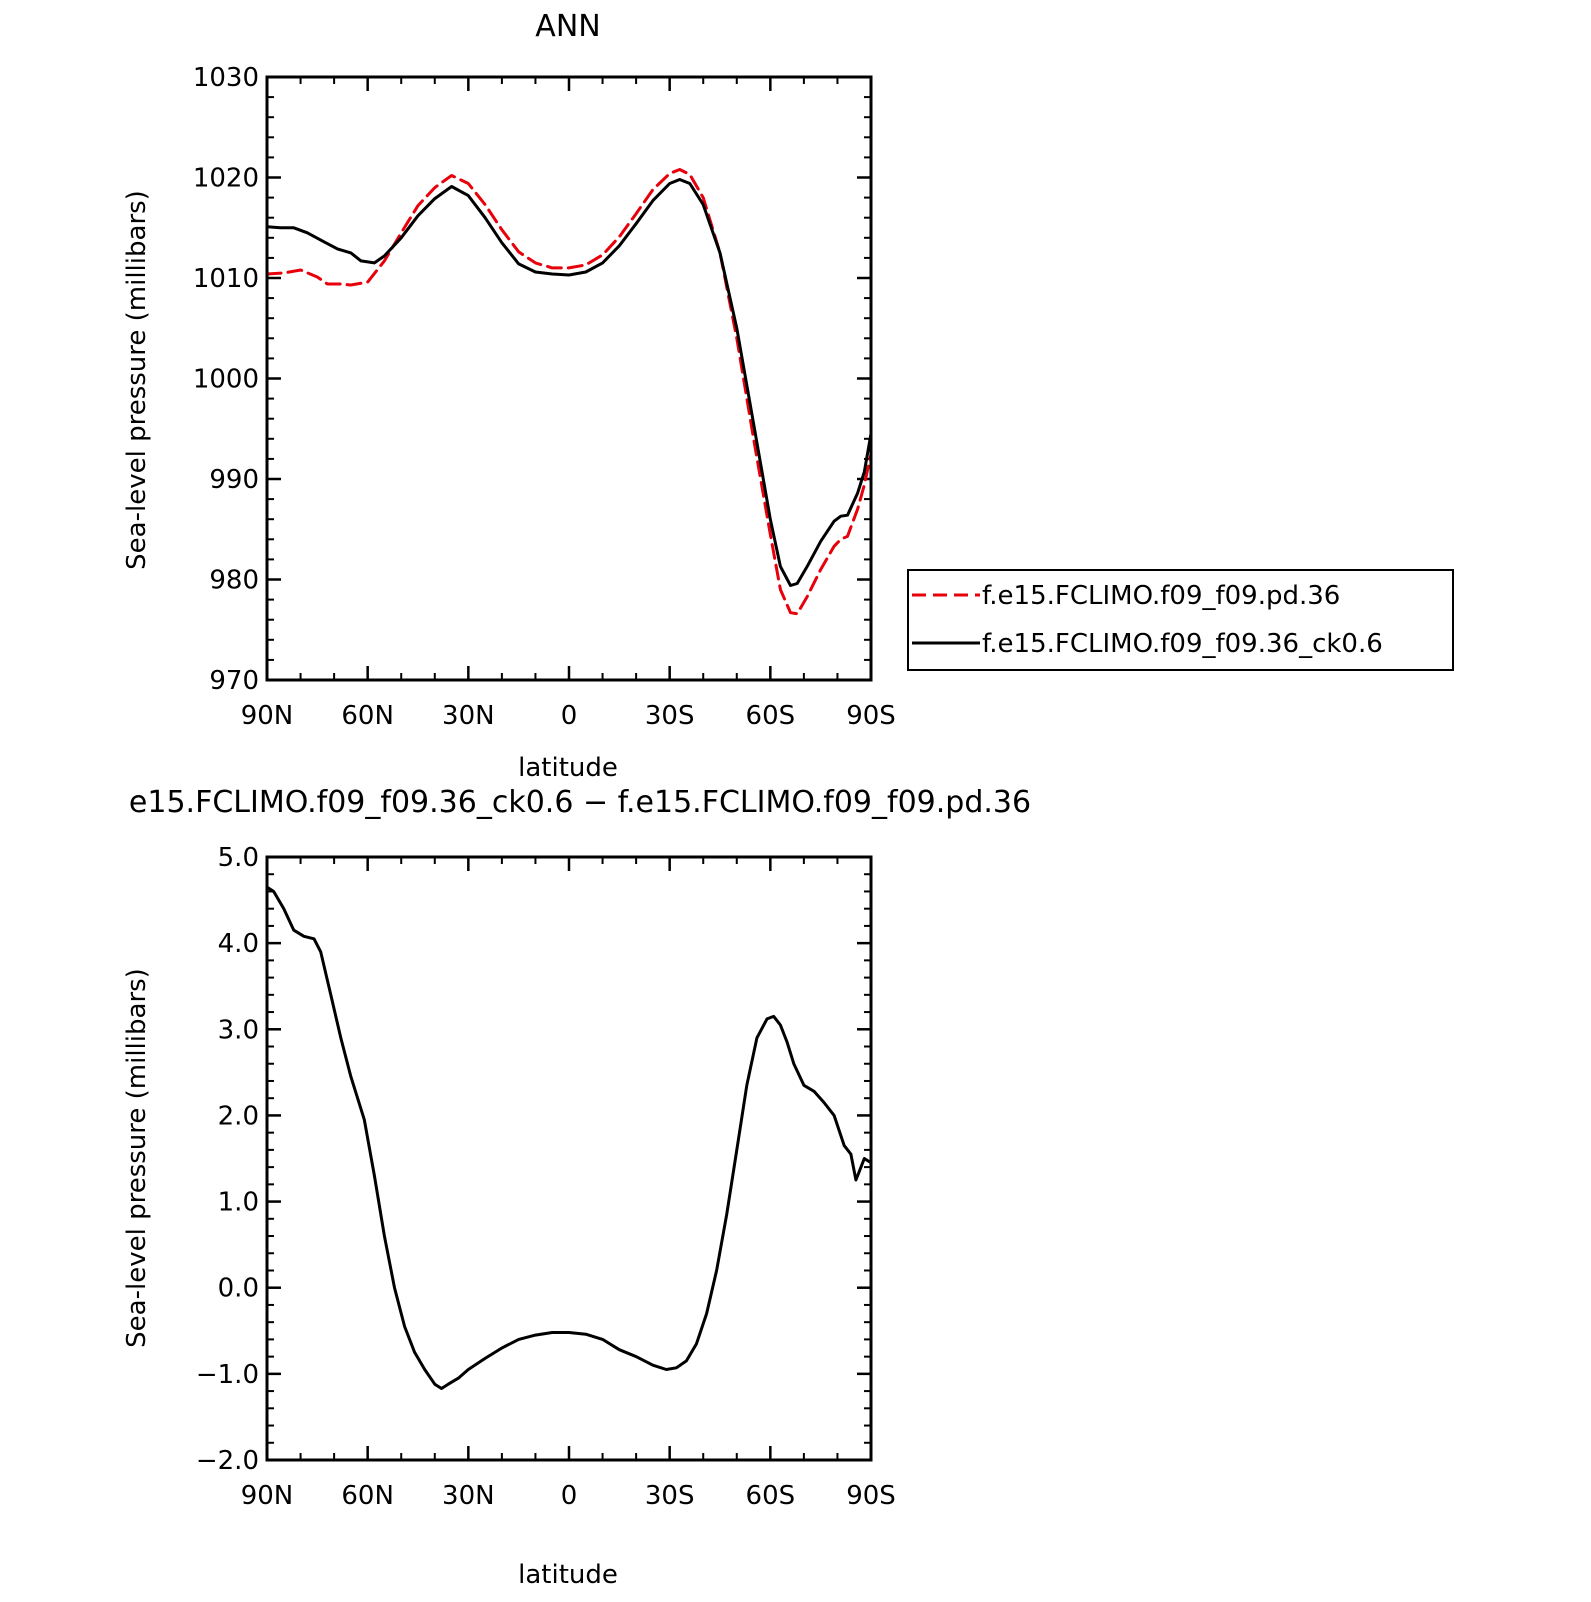 The image size is (1591, 1602). Describe the element at coordinates (238, 1289) in the screenshot. I see `y-tick-label: 0.0` at that location.